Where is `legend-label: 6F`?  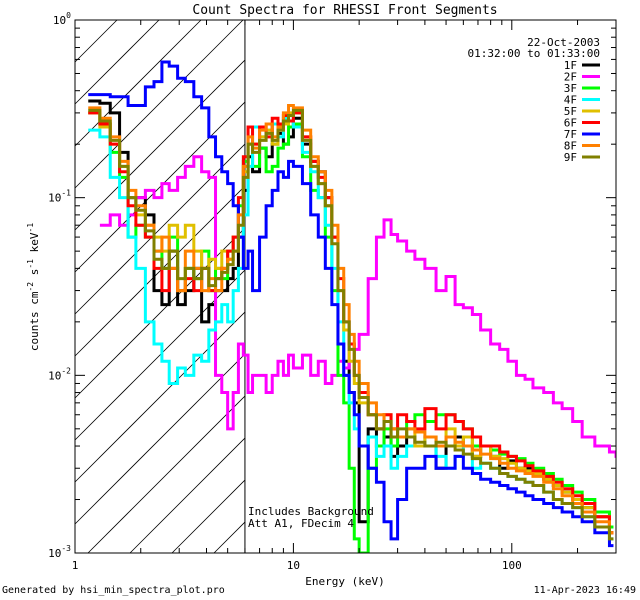 legend-label: 6F is located at coordinates (570, 123).